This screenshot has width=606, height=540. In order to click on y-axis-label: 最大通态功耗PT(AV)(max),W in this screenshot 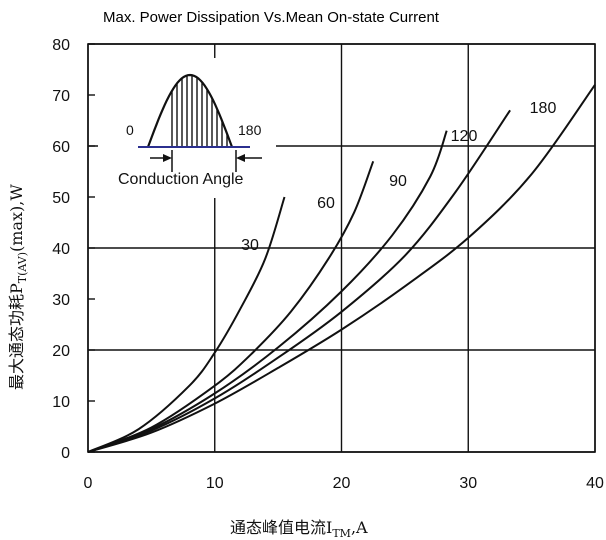, I will do `click(18, 287)`.